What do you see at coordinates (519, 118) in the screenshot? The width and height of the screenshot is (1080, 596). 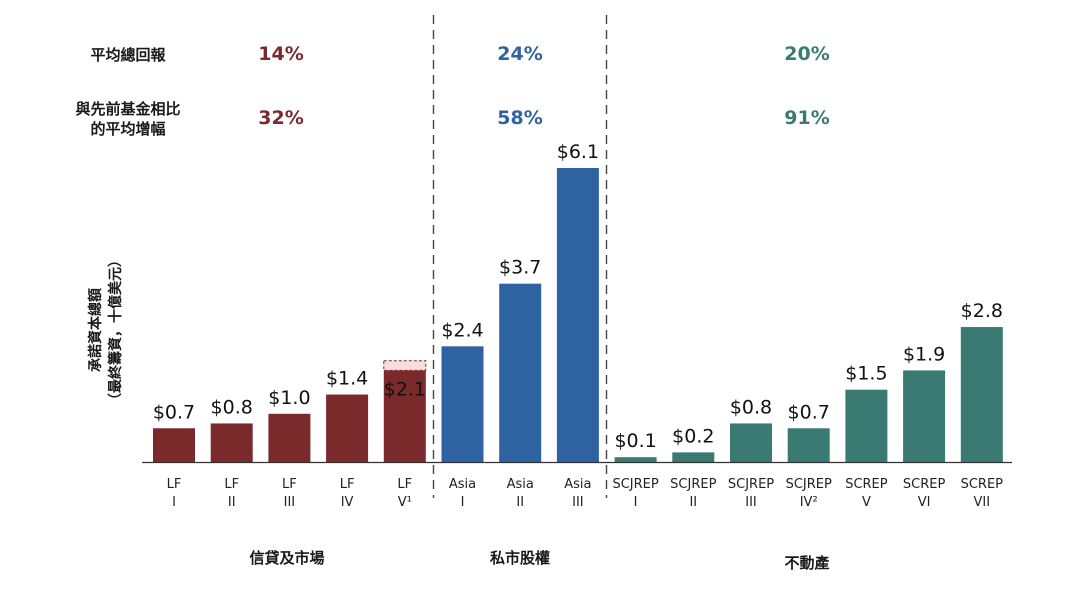 I see `metric-value: 58%` at bounding box center [519, 118].